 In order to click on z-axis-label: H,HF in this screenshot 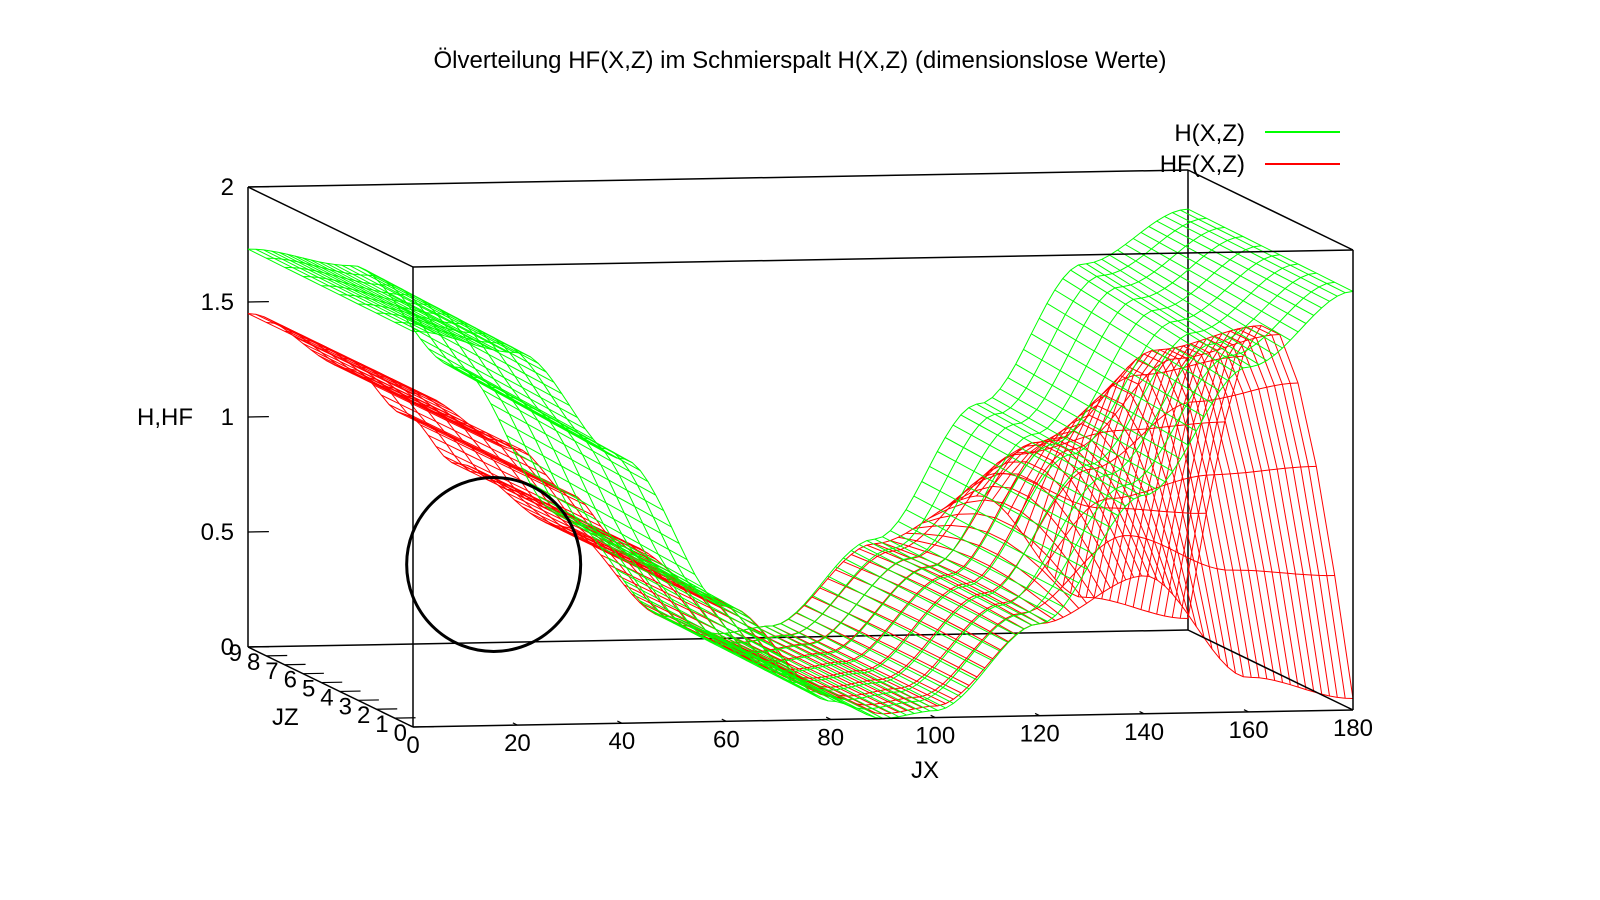, I will do `click(165, 417)`.